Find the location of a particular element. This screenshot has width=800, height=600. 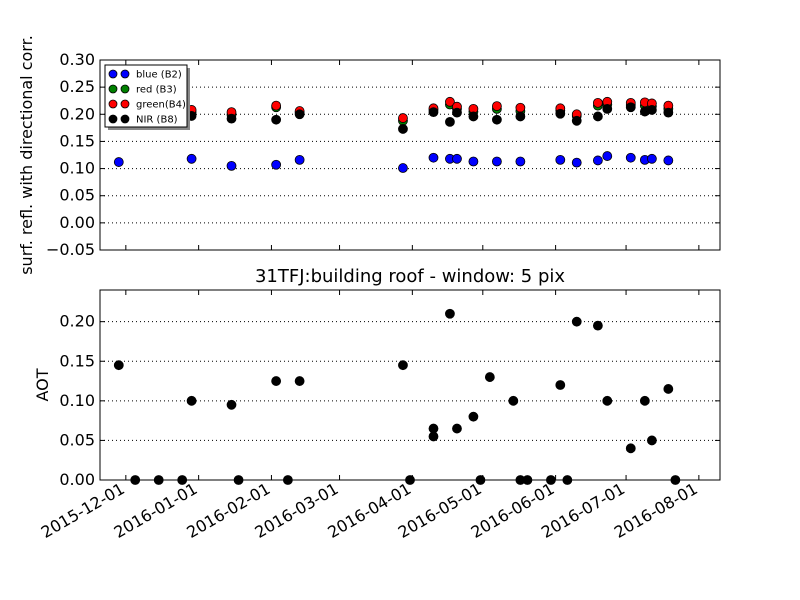

legend-label: blue (B2) is located at coordinates (159, 75).